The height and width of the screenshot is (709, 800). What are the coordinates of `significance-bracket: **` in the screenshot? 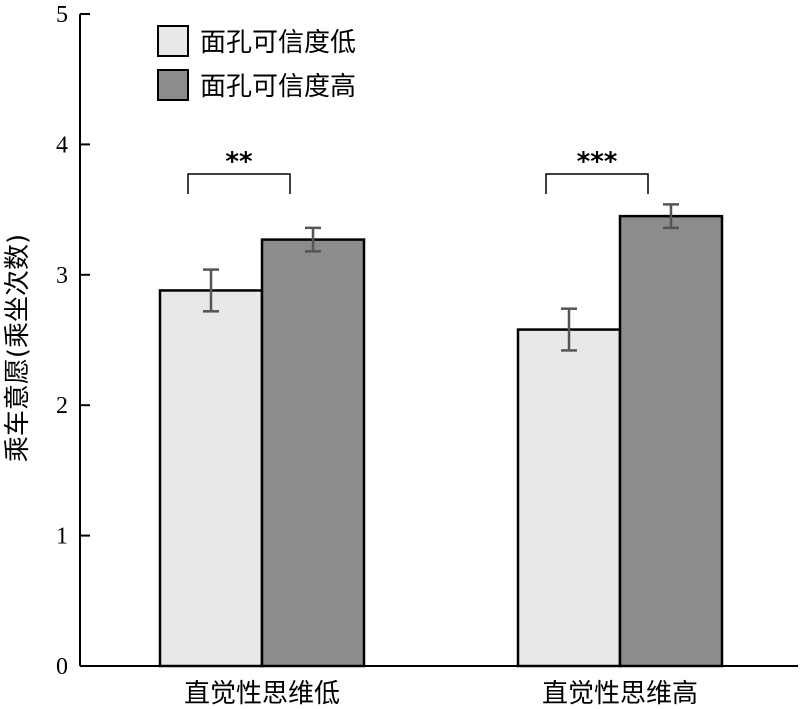 It's located at (239, 170).